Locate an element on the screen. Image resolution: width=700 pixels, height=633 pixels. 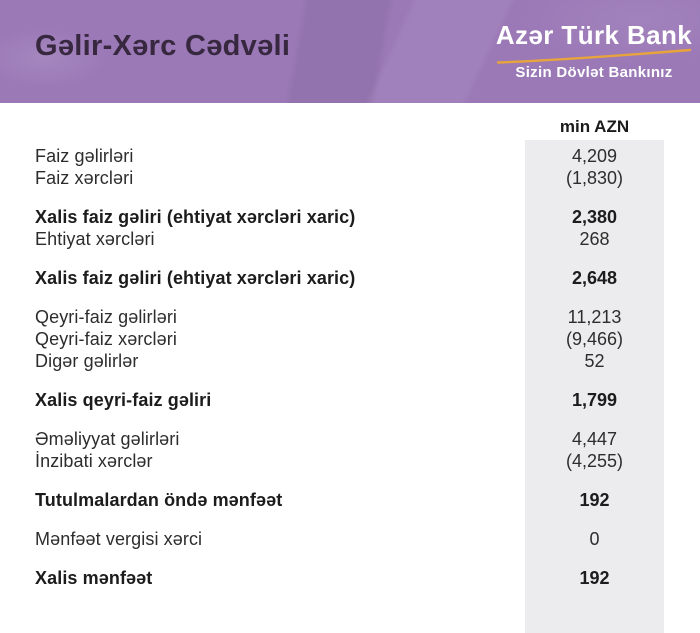
row-label: Qeyri-faiz xərcləri is located at coordinates (106, 339).